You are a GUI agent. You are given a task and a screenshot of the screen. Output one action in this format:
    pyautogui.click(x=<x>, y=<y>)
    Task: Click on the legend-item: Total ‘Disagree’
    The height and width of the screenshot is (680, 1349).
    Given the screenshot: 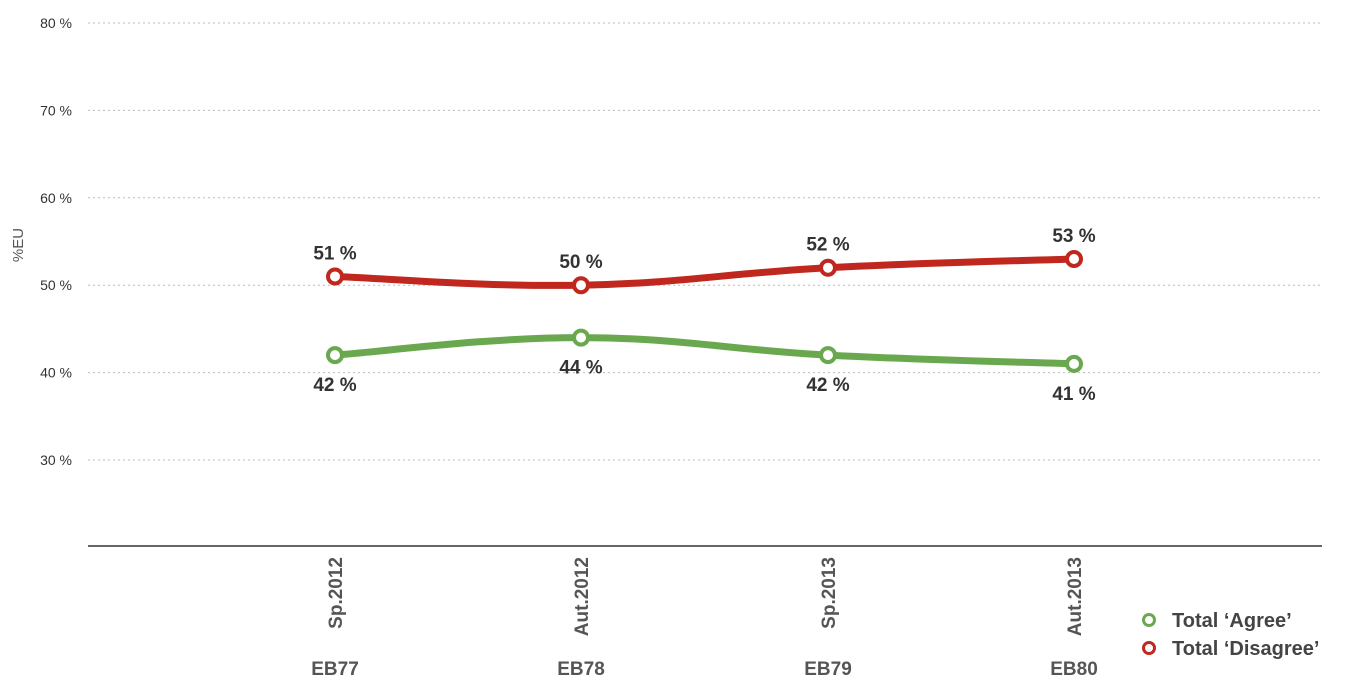 What is the action you would take?
    pyautogui.click(x=1230, y=649)
    